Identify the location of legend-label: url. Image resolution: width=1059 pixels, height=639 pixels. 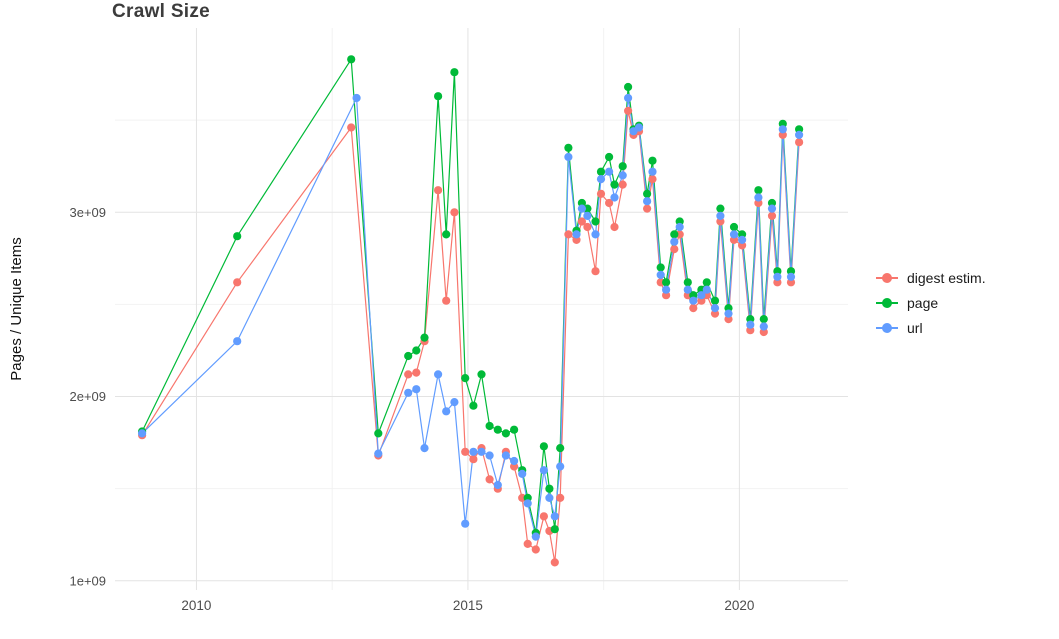
(915, 328).